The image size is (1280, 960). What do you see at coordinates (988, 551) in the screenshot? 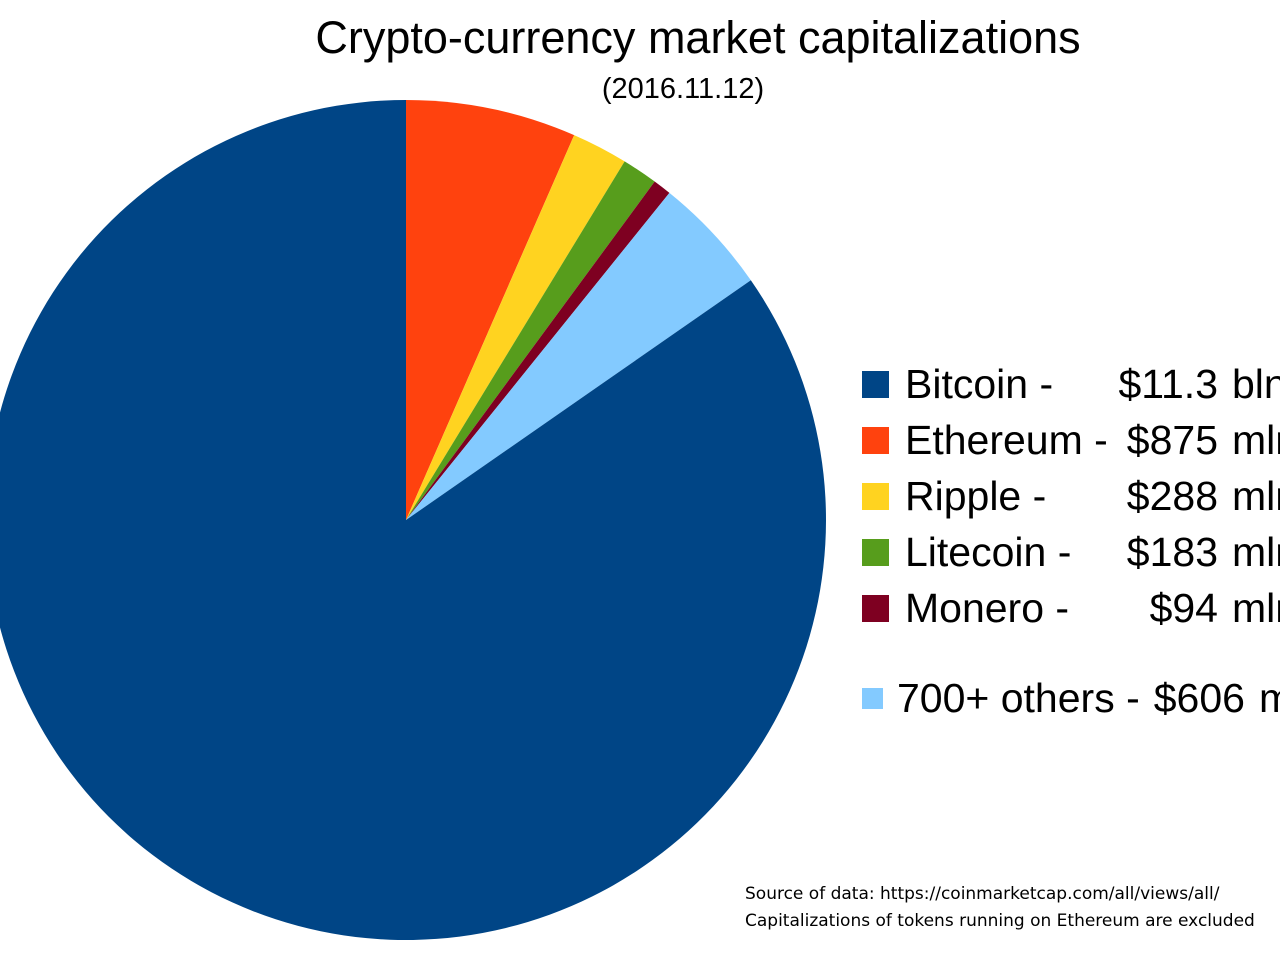
I see `legend-label: Litecoin -` at bounding box center [988, 551].